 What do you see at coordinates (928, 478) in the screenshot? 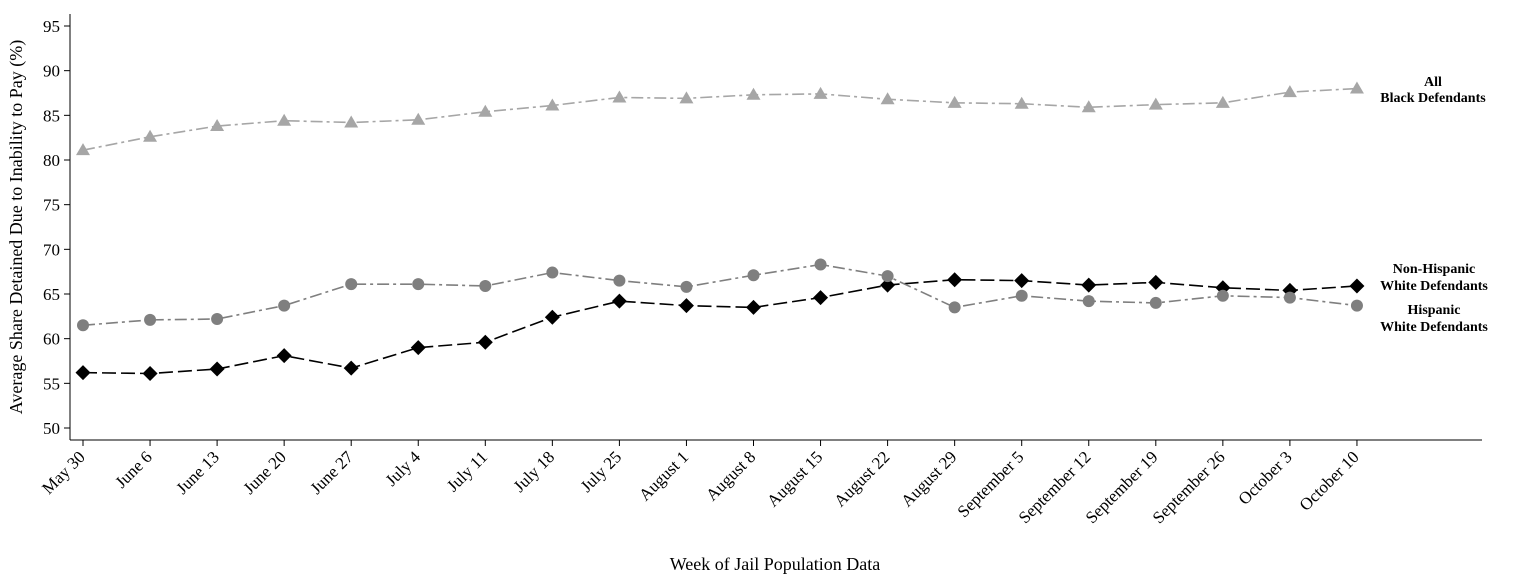
I see `x-tick-label: August 29` at bounding box center [928, 478].